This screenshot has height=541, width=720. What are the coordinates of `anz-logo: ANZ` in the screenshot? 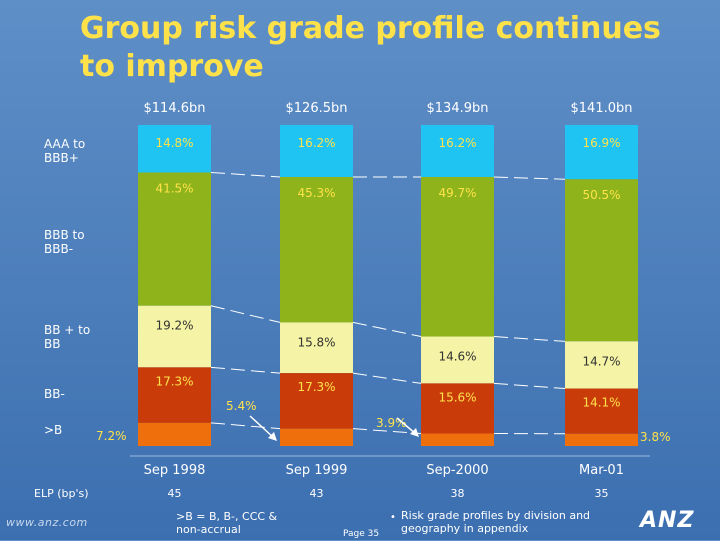 It's located at (667, 520).